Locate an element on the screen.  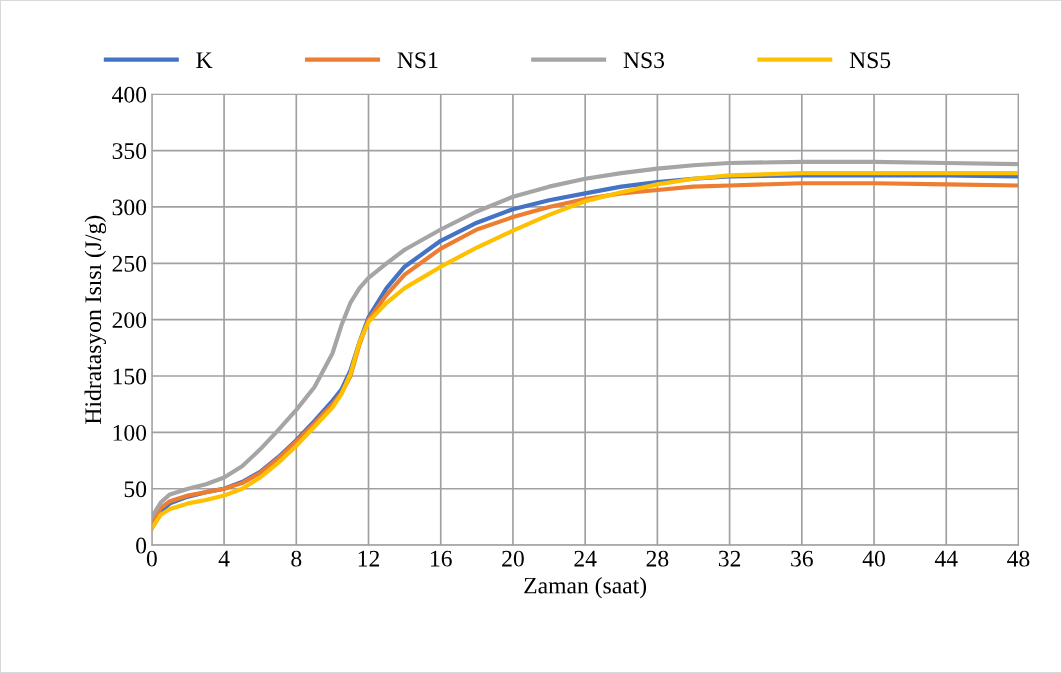
legend-label: NS5 is located at coordinates (870, 60).